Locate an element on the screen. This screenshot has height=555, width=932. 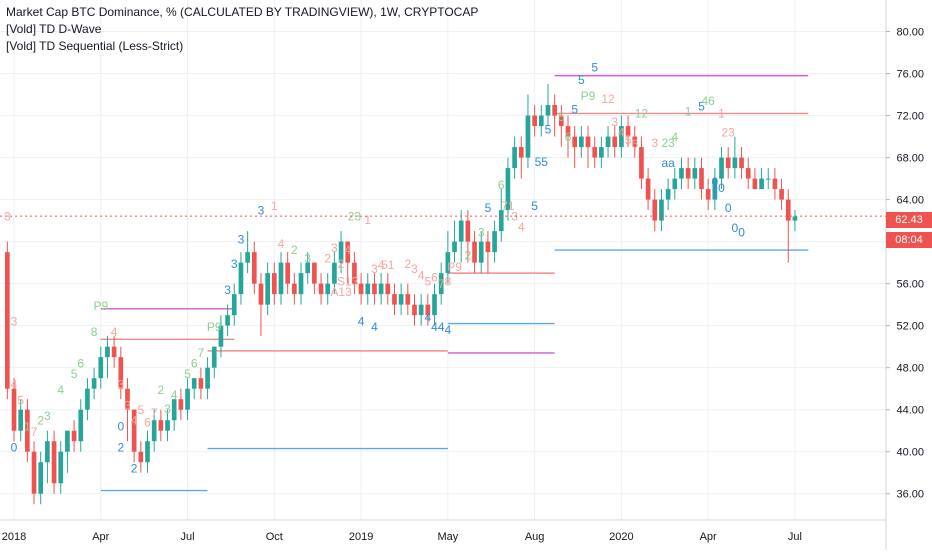
td-count-label: 12 is located at coordinates (642, 114).